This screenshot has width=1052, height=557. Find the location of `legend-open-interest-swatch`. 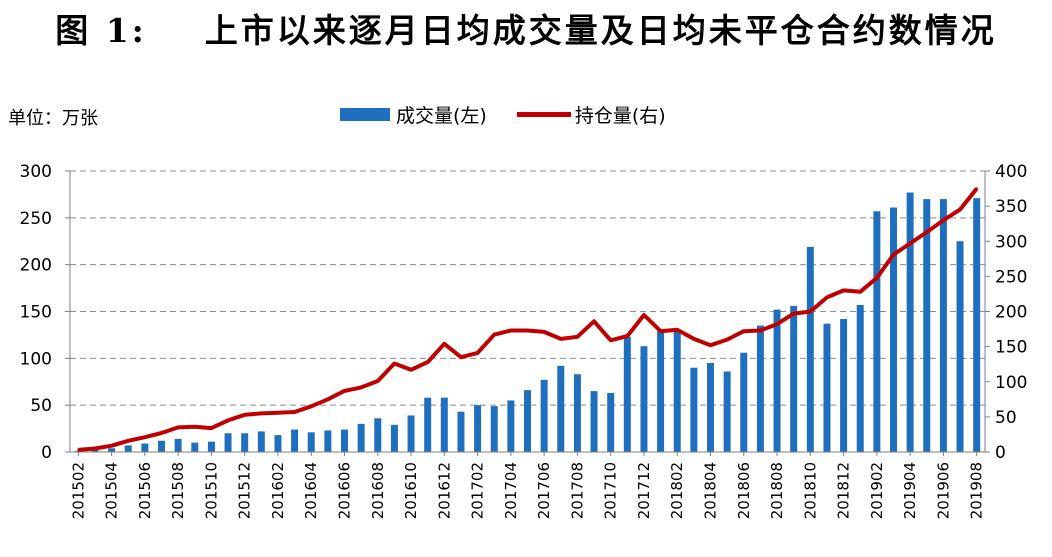

legend-open-interest-swatch is located at coordinates (543, 114).